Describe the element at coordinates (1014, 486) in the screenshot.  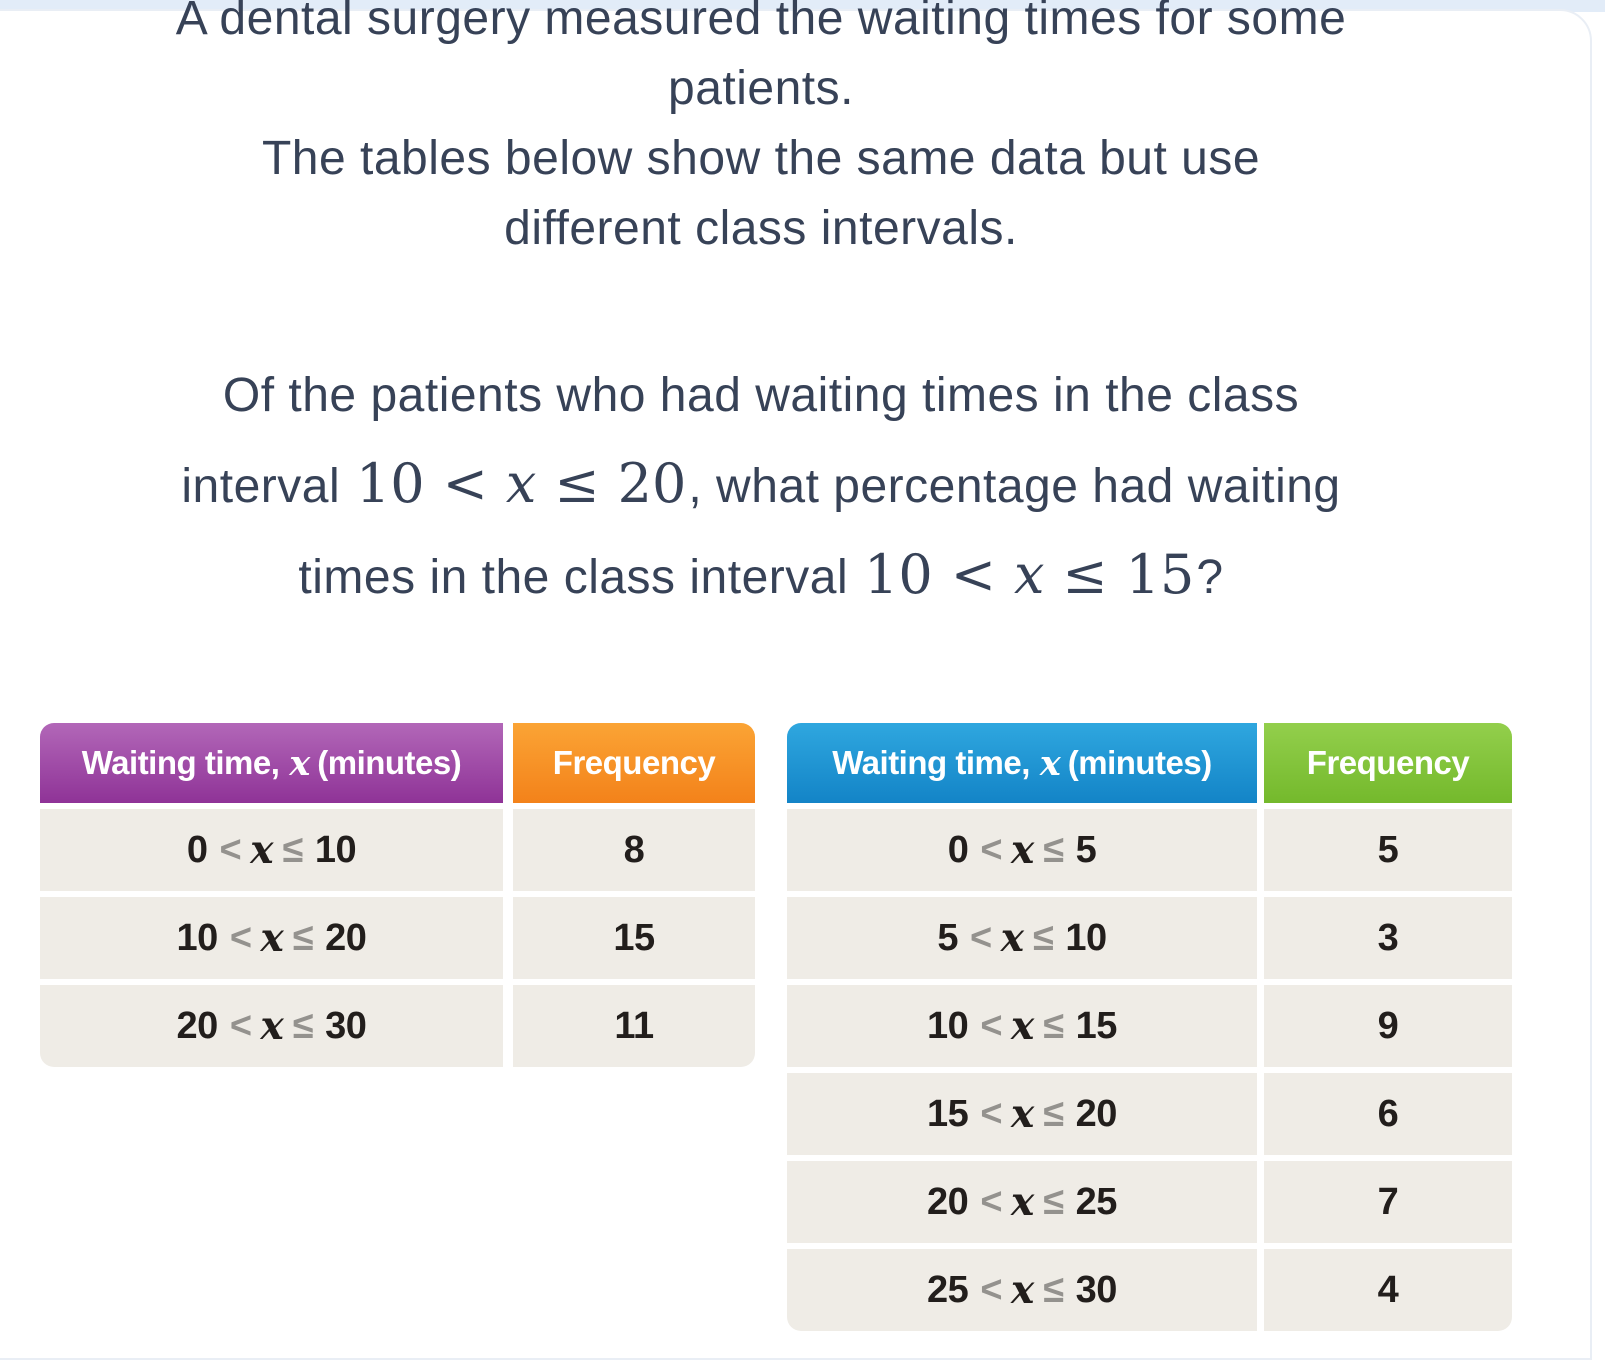
I see `question-text-segment: , what percentage had waiting` at that location.